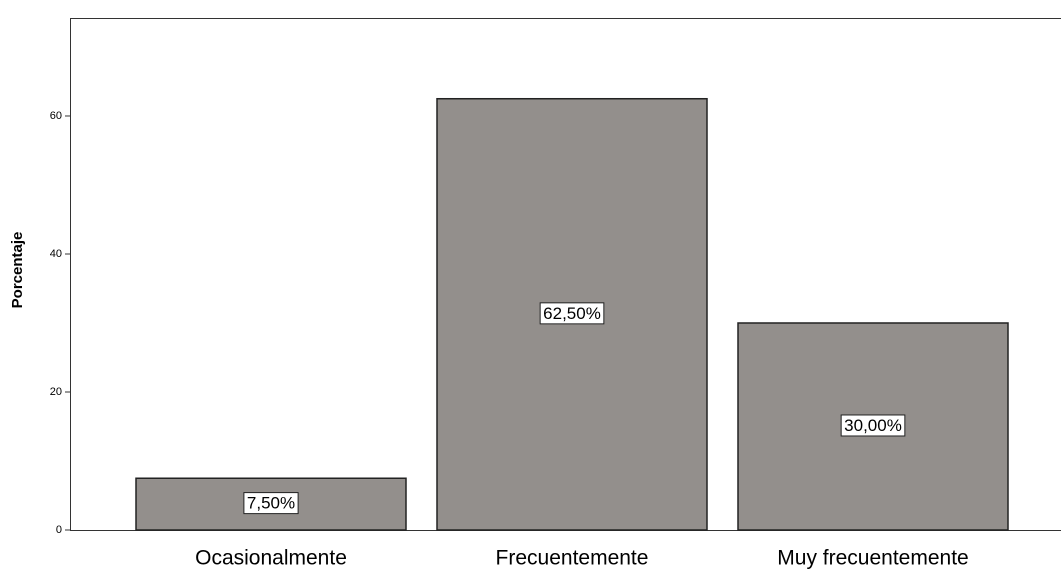 This screenshot has height=573, width=1061. Describe the element at coordinates (271, 558) in the screenshot. I see `x-tick-label: Ocasionalmente` at that location.